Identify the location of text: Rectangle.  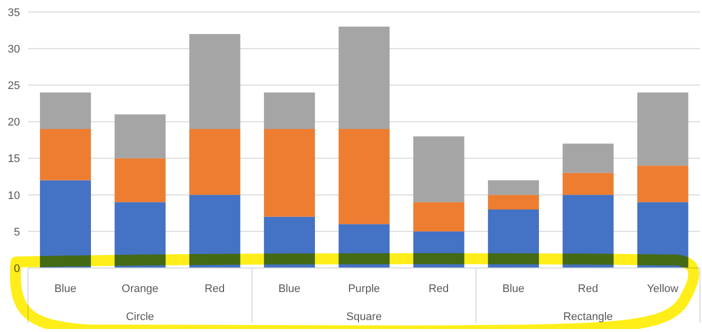
(588, 317).